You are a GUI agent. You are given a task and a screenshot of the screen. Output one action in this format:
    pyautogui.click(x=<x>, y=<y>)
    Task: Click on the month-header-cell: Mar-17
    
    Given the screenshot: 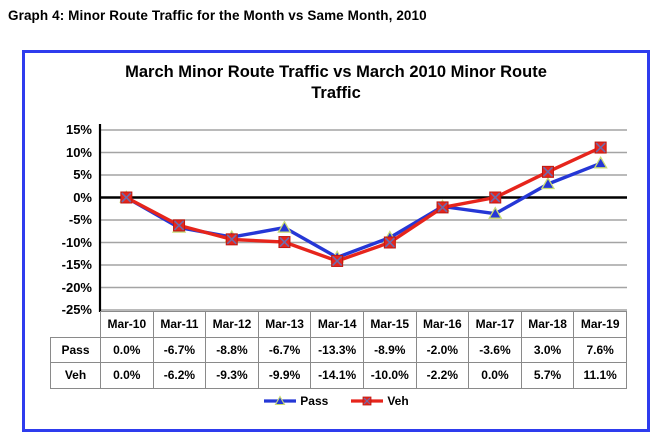 What is the action you would take?
    pyautogui.click(x=495, y=324)
    